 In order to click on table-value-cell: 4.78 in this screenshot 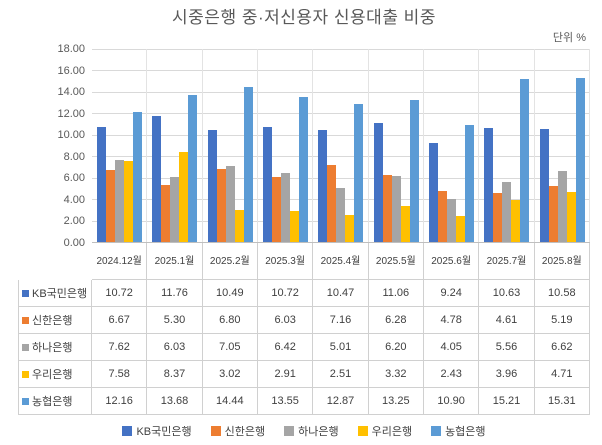, I will do `click(451, 320)`.